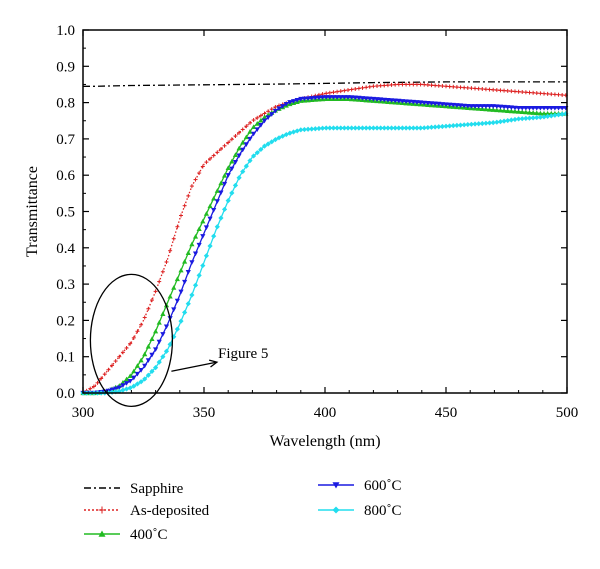  What do you see at coordinates (65, 104) in the screenshot?
I see `y-tick-label: 0.8` at bounding box center [65, 104].